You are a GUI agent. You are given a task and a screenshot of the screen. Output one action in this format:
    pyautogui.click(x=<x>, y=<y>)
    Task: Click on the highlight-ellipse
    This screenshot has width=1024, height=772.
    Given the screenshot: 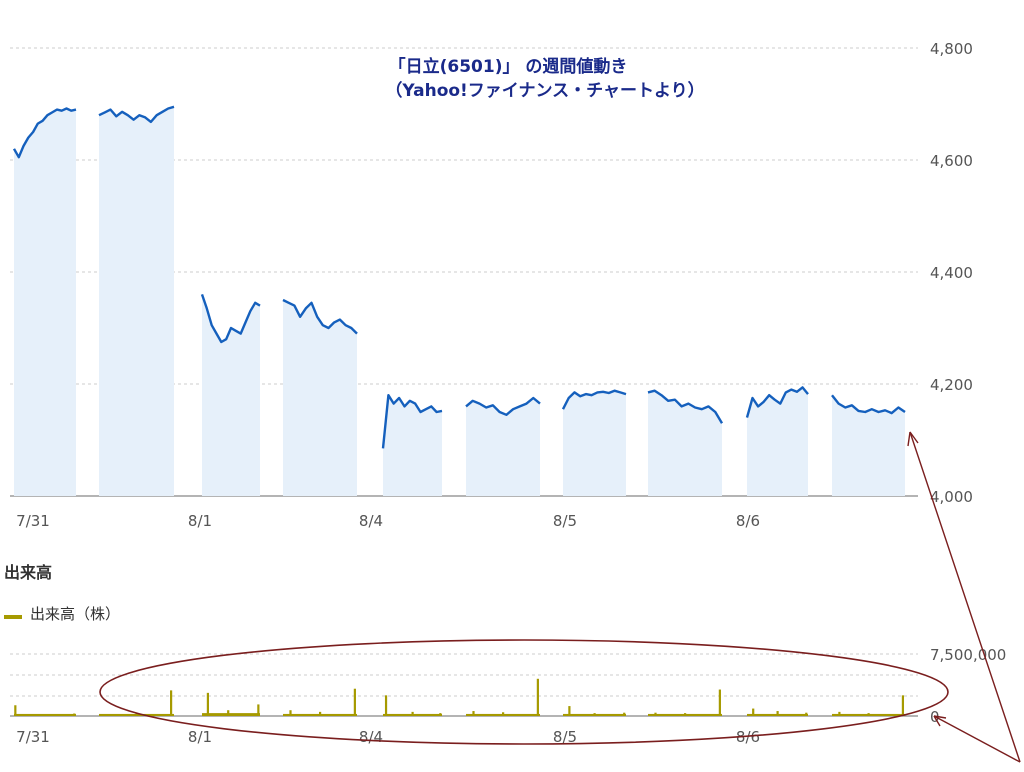 What is the action you would take?
    pyautogui.click(x=524, y=692)
    